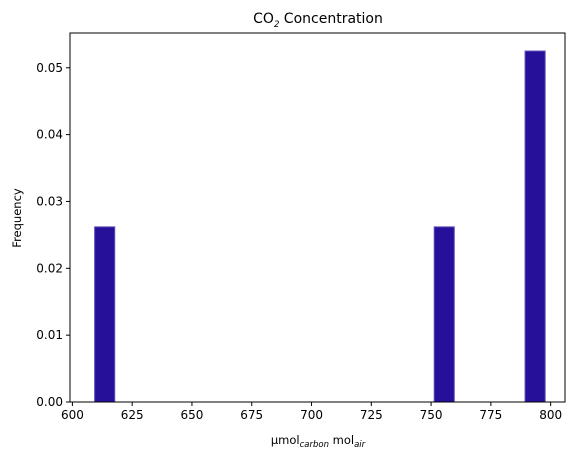 The height and width of the screenshot is (459, 576). What do you see at coordinates (72, 415) in the screenshot?
I see `x-tick-label: 600` at bounding box center [72, 415].